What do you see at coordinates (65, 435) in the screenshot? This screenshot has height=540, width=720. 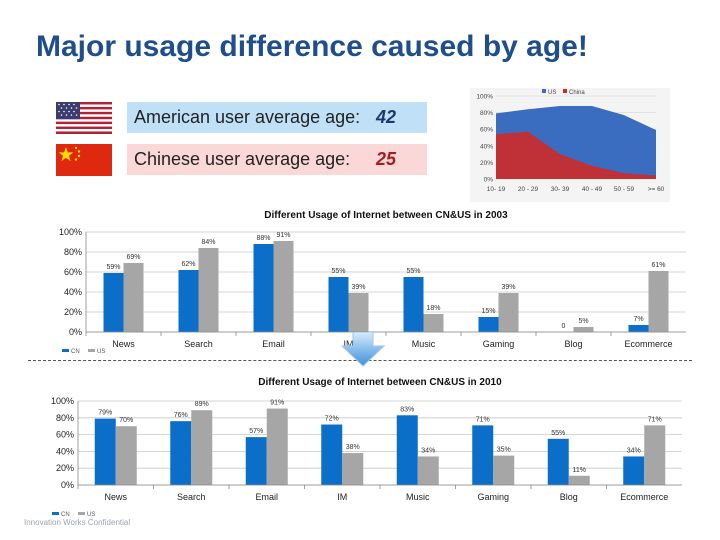 I see `y-tick-label: 60%` at bounding box center [65, 435].